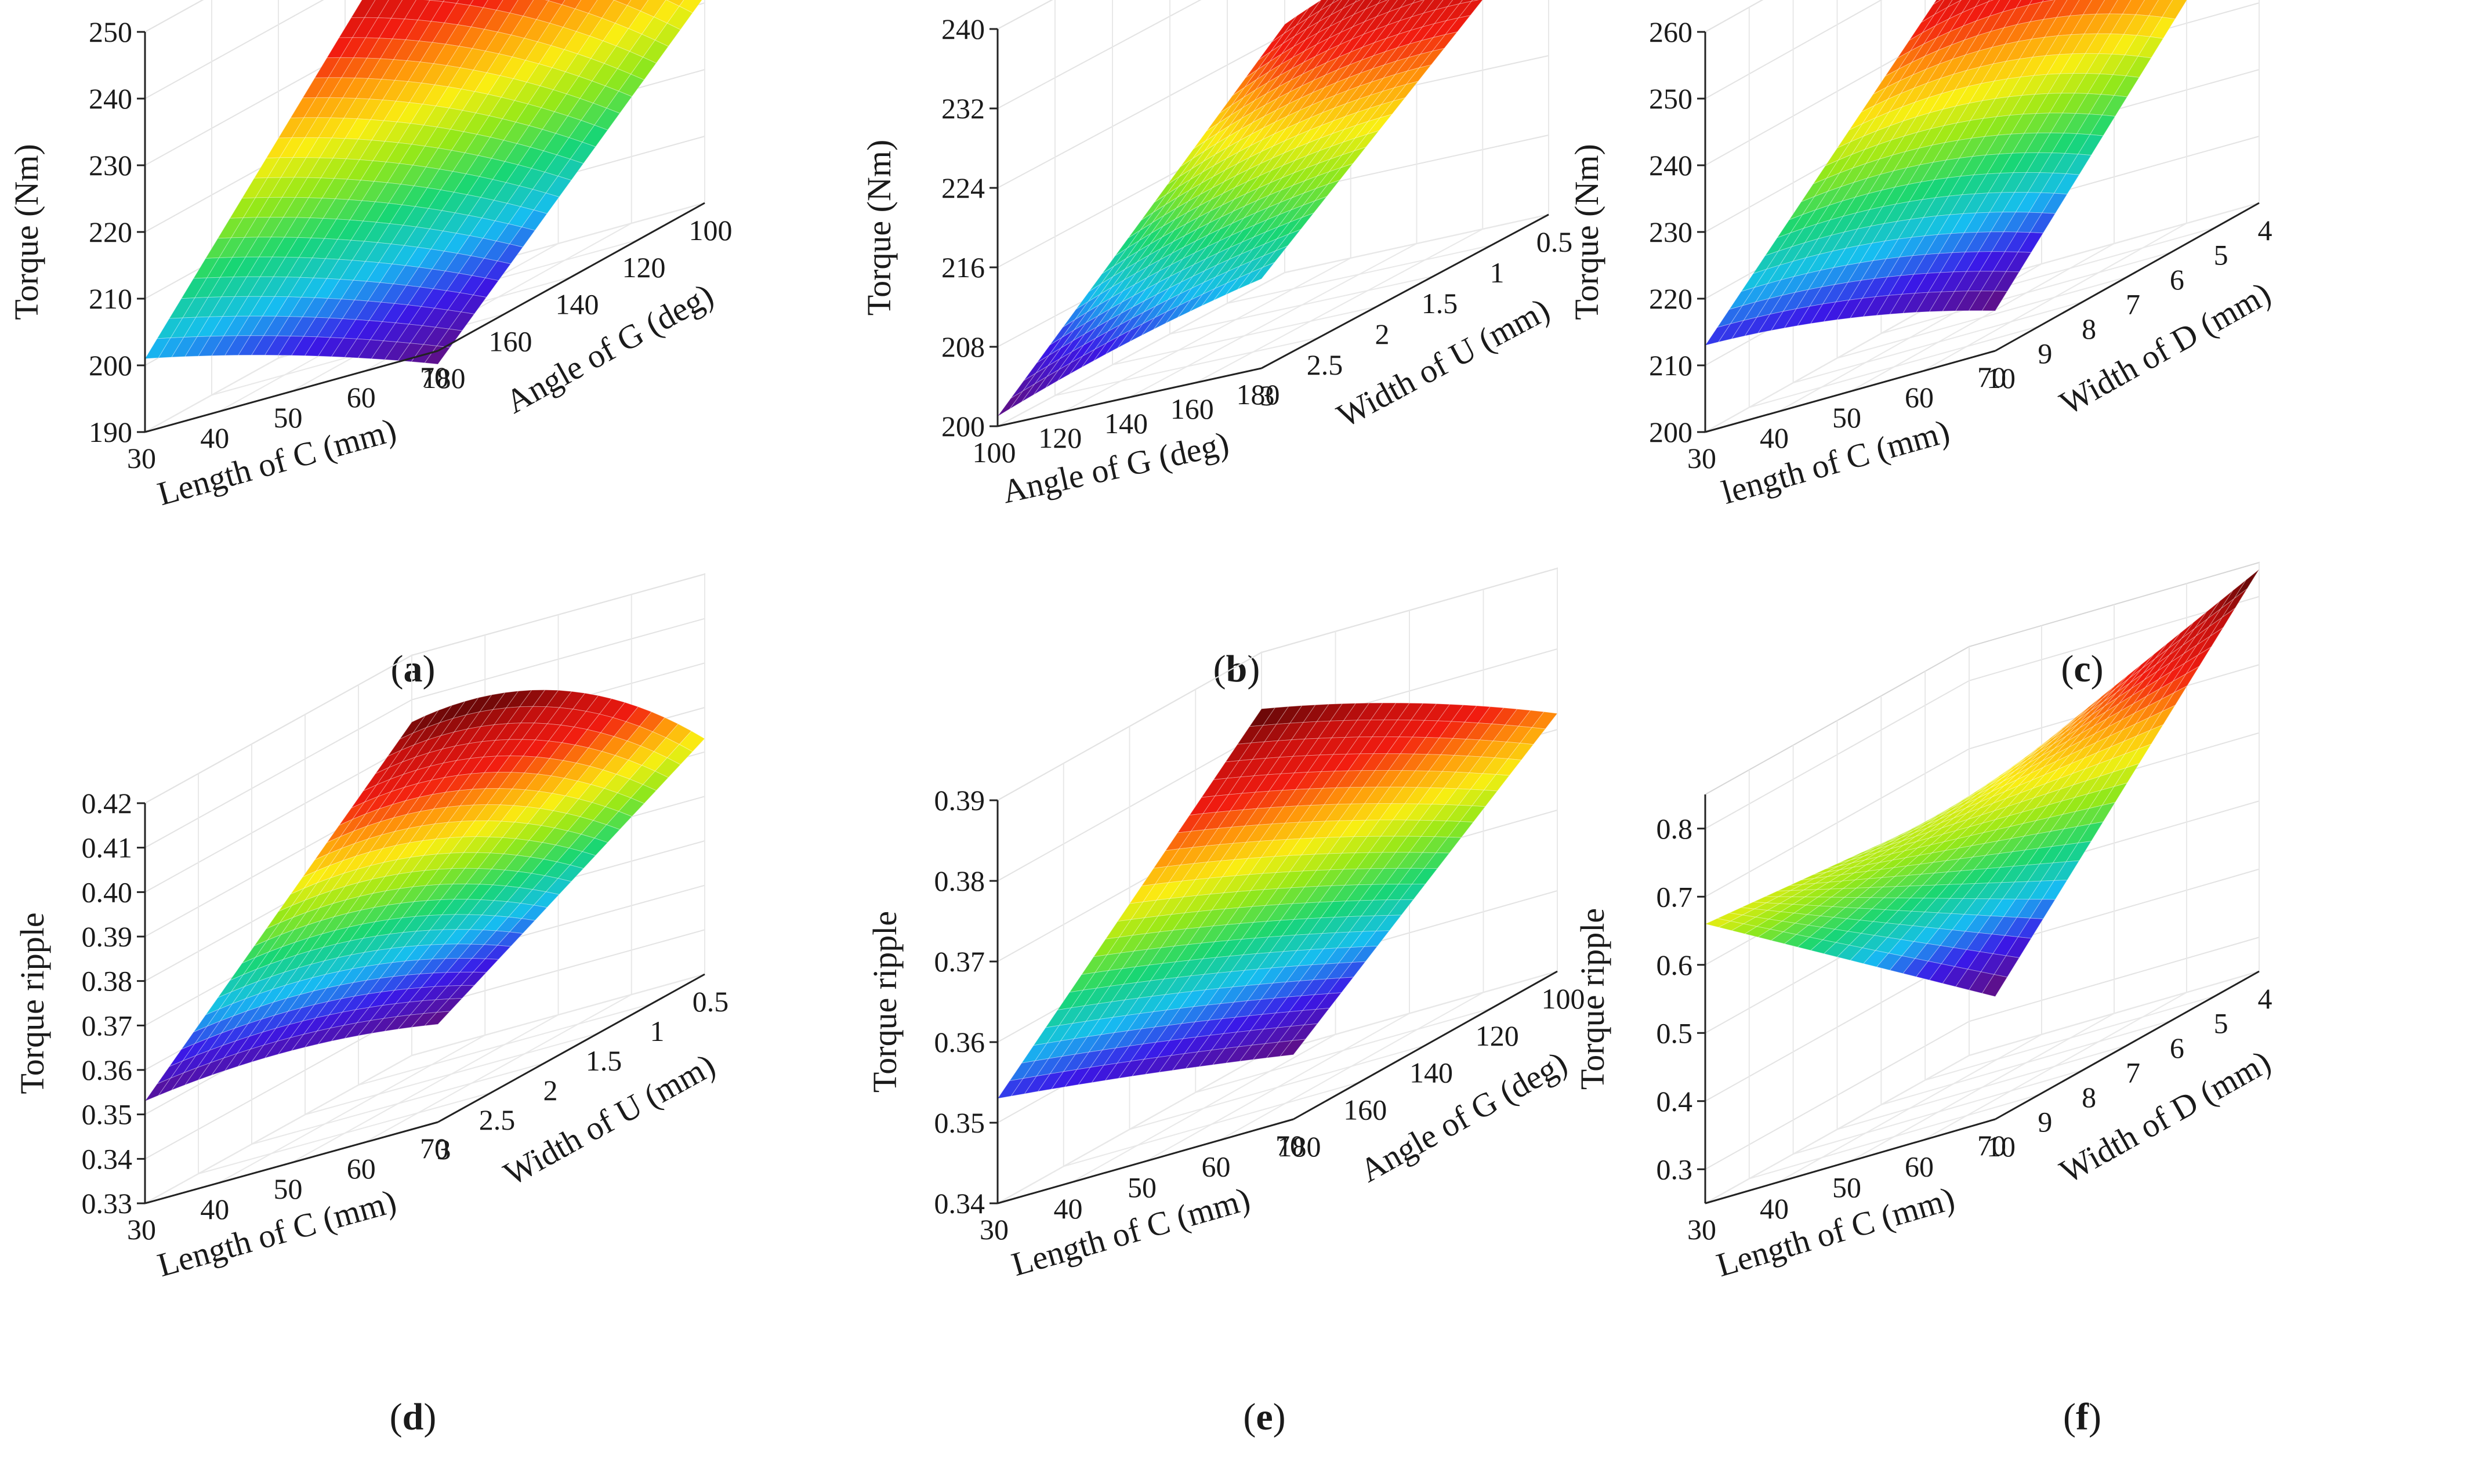  I want to click on chart-z-tick-label: 0.3, so click(1675, 1169).